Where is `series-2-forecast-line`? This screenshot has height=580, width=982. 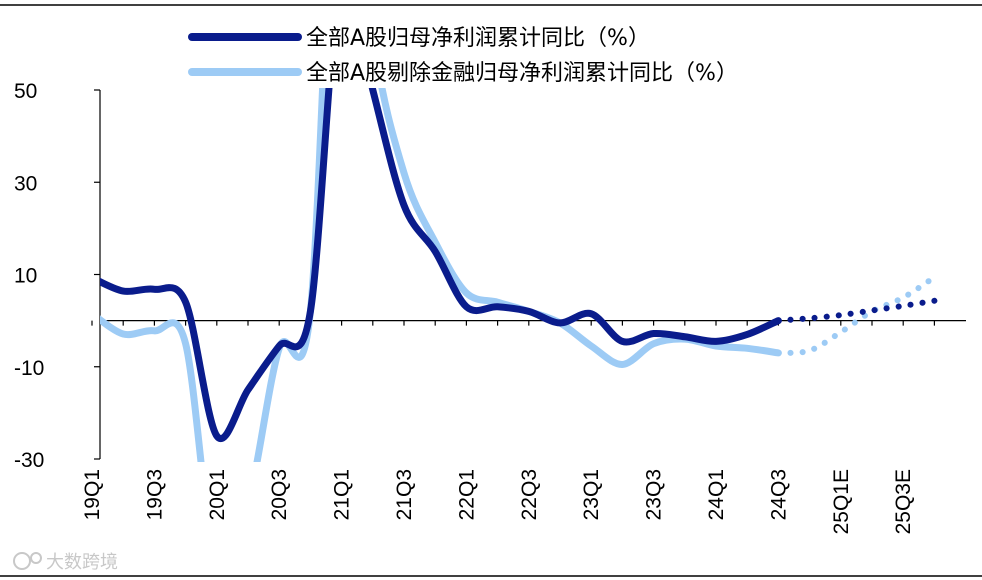 series-2-forecast-line is located at coordinates (856, 315).